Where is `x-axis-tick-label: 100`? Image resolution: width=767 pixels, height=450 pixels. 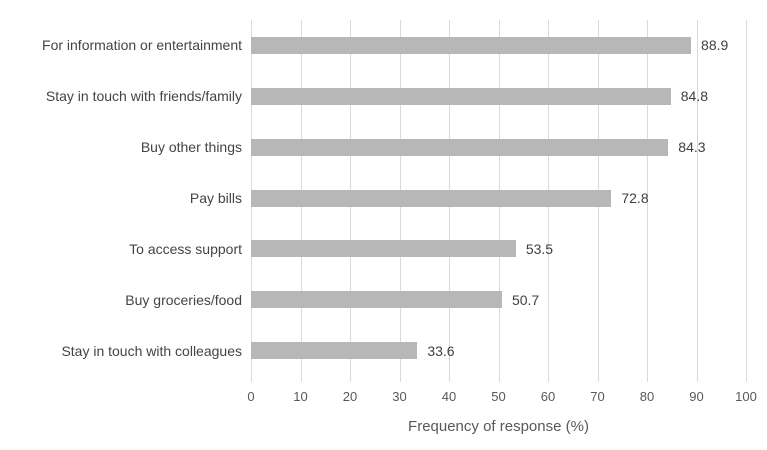 x-axis-tick-label: 100 is located at coordinates (746, 396).